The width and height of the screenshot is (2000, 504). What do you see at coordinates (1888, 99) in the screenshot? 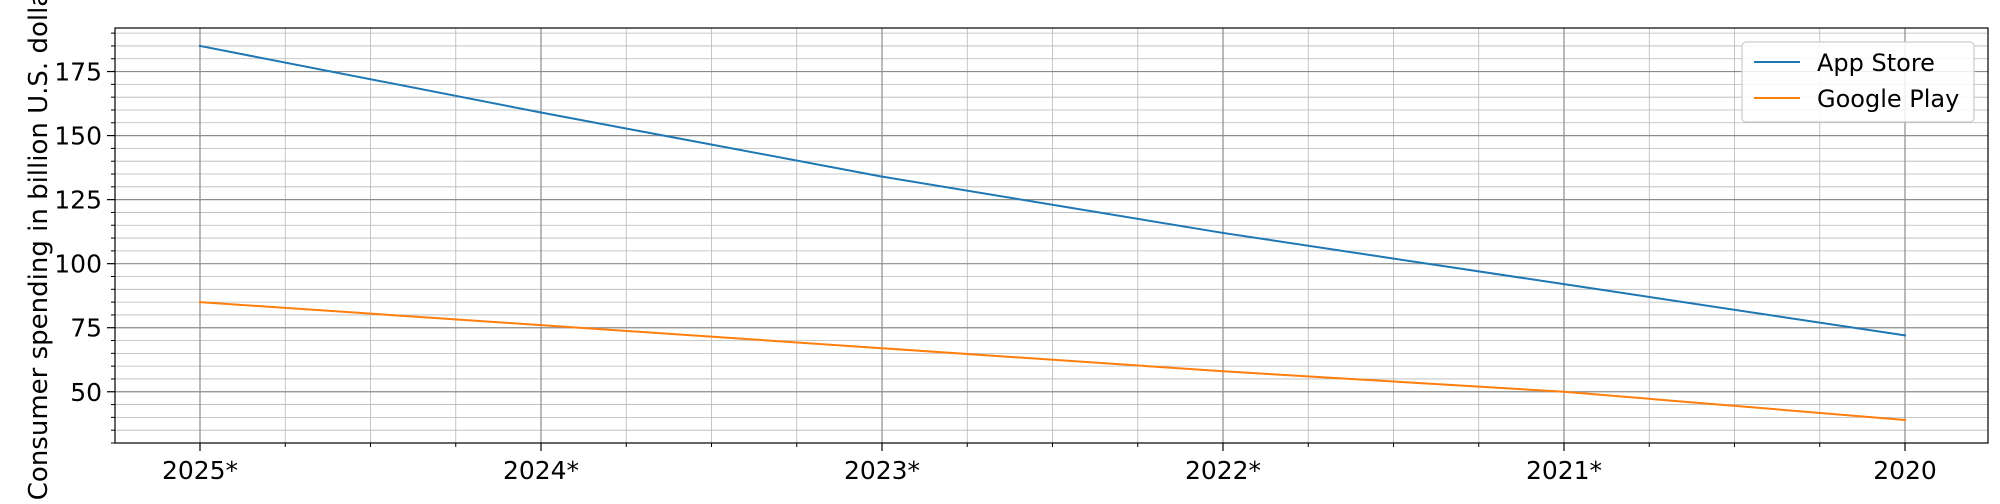
I see `legend-label-google-play: Google Play` at bounding box center [1888, 99].